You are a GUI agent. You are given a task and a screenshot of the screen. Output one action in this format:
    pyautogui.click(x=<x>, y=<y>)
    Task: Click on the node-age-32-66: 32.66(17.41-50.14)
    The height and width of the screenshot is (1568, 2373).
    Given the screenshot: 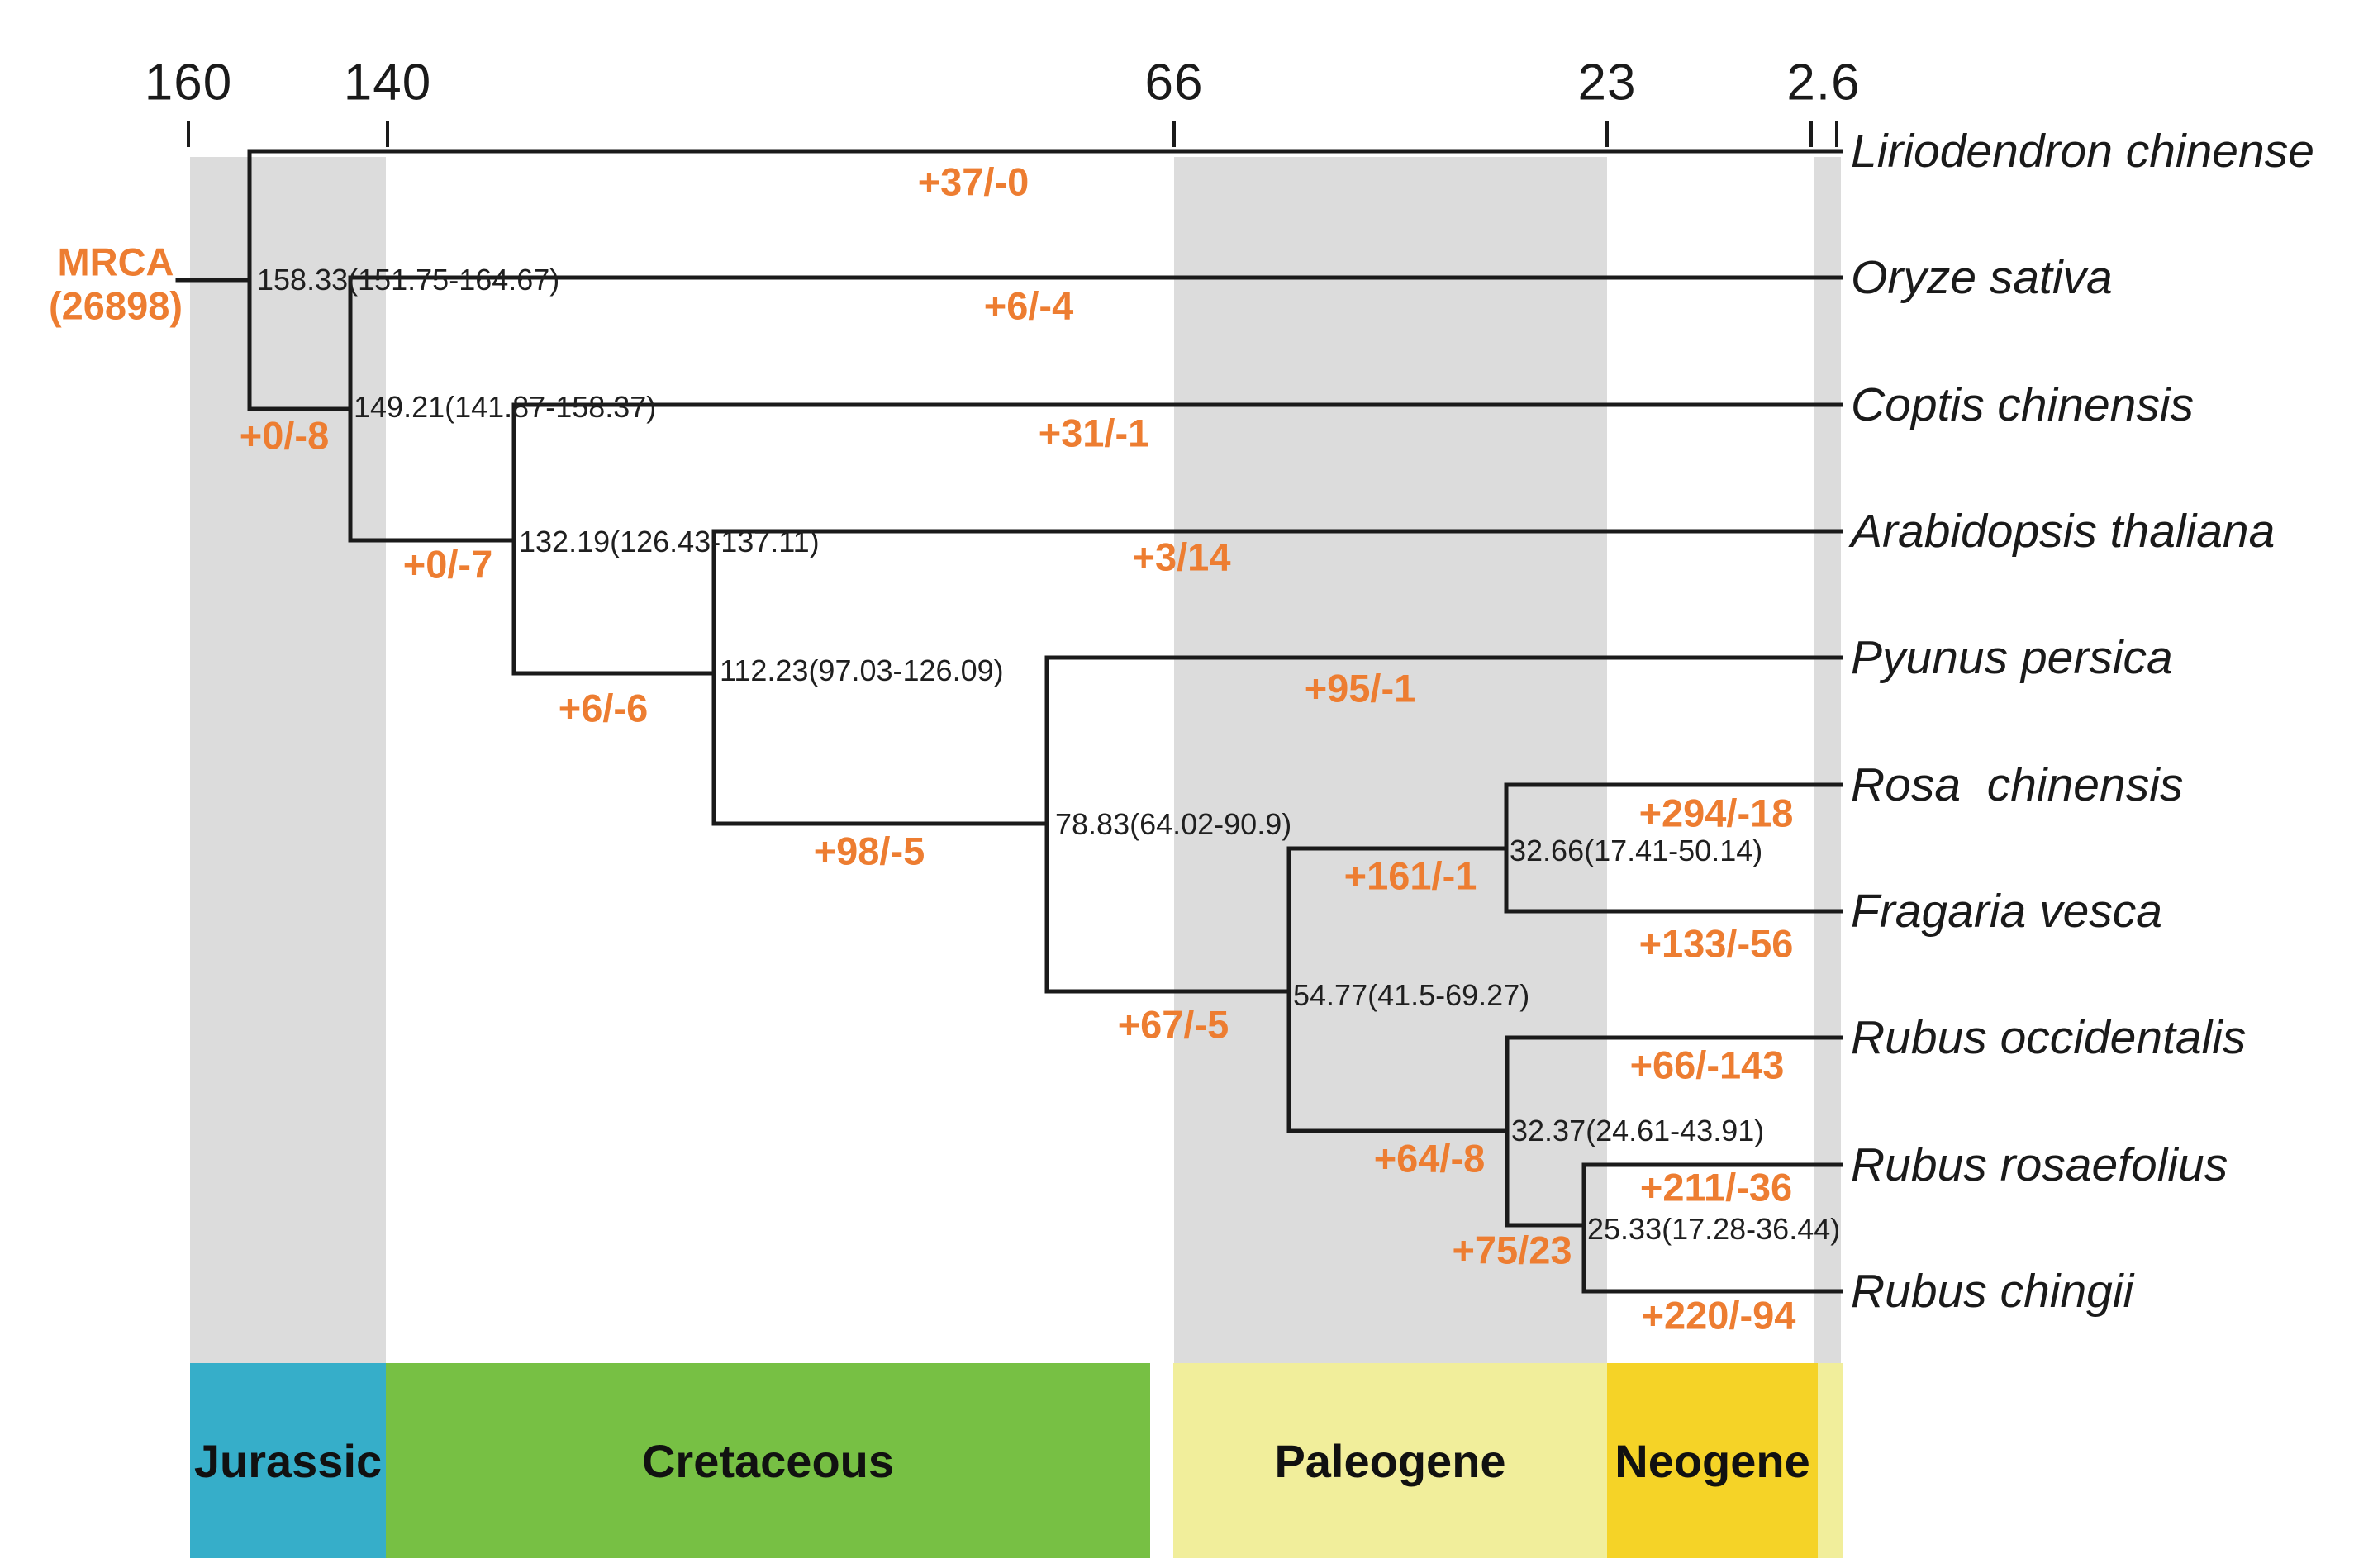 What is the action you would take?
    pyautogui.click(x=1636, y=851)
    